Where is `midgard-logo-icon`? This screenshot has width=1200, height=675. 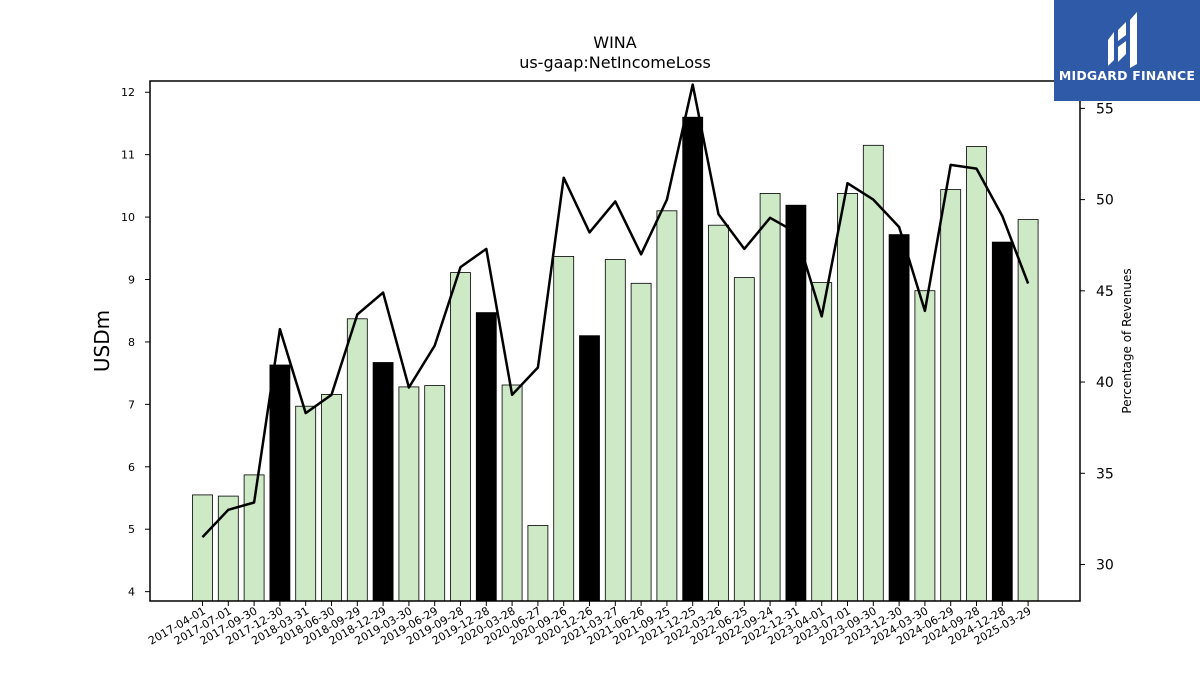 midgard-logo-icon is located at coordinates (1122, 40).